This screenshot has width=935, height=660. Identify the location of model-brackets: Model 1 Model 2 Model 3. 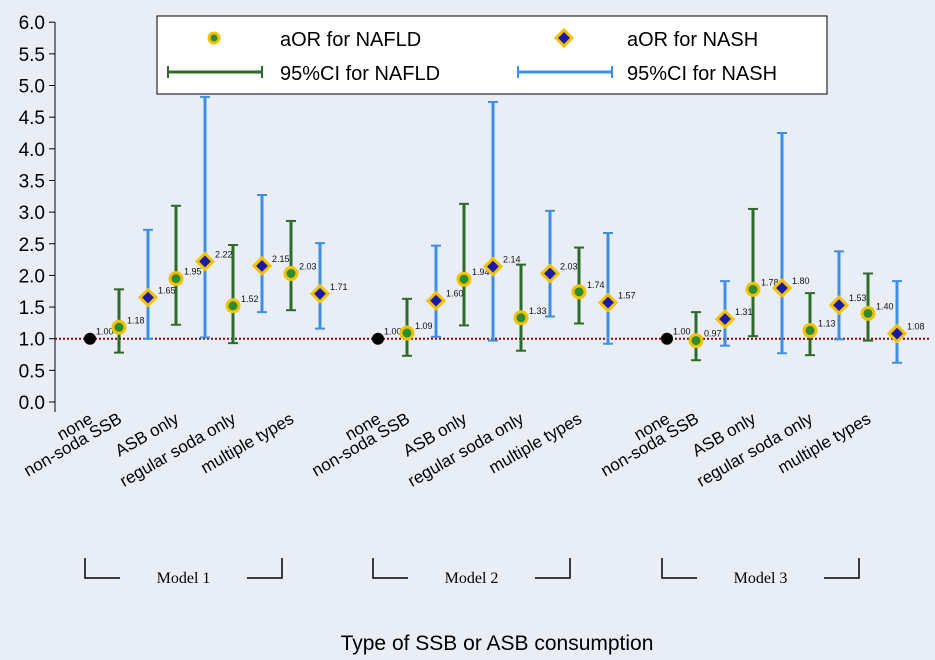
(472, 572).